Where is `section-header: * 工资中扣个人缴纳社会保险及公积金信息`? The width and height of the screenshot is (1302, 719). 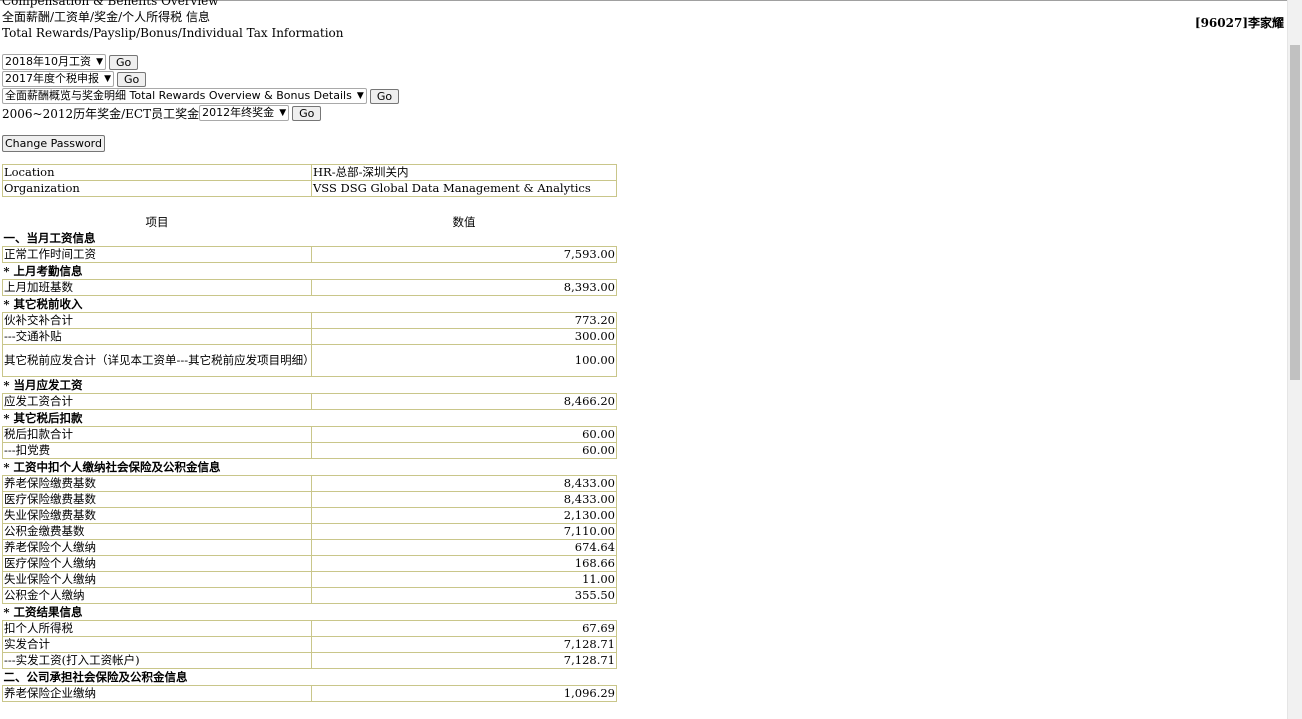 section-header: * 工资中扣个人缴纳社会保险及公积金信息 is located at coordinates (112, 466).